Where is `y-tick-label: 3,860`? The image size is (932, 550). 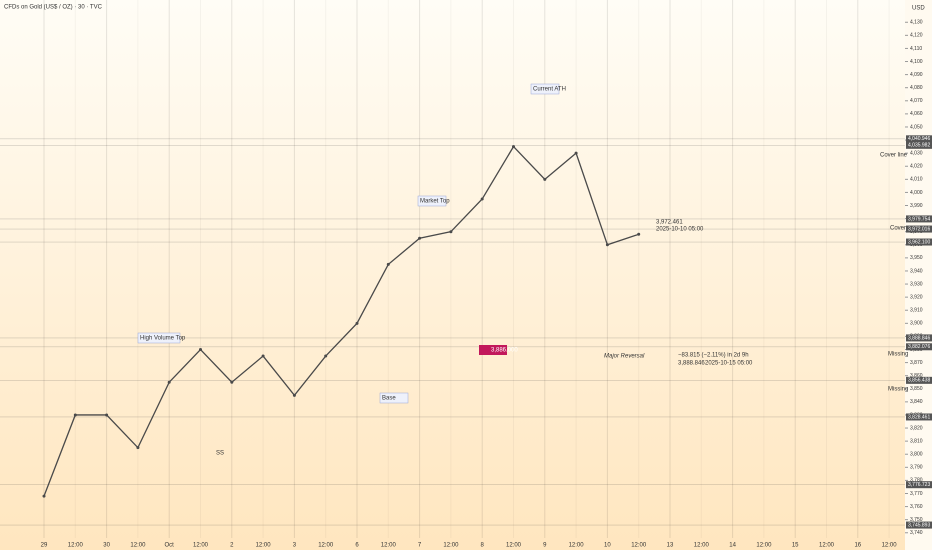 y-tick-label: 3,860 is located at coordinates (916, 376).